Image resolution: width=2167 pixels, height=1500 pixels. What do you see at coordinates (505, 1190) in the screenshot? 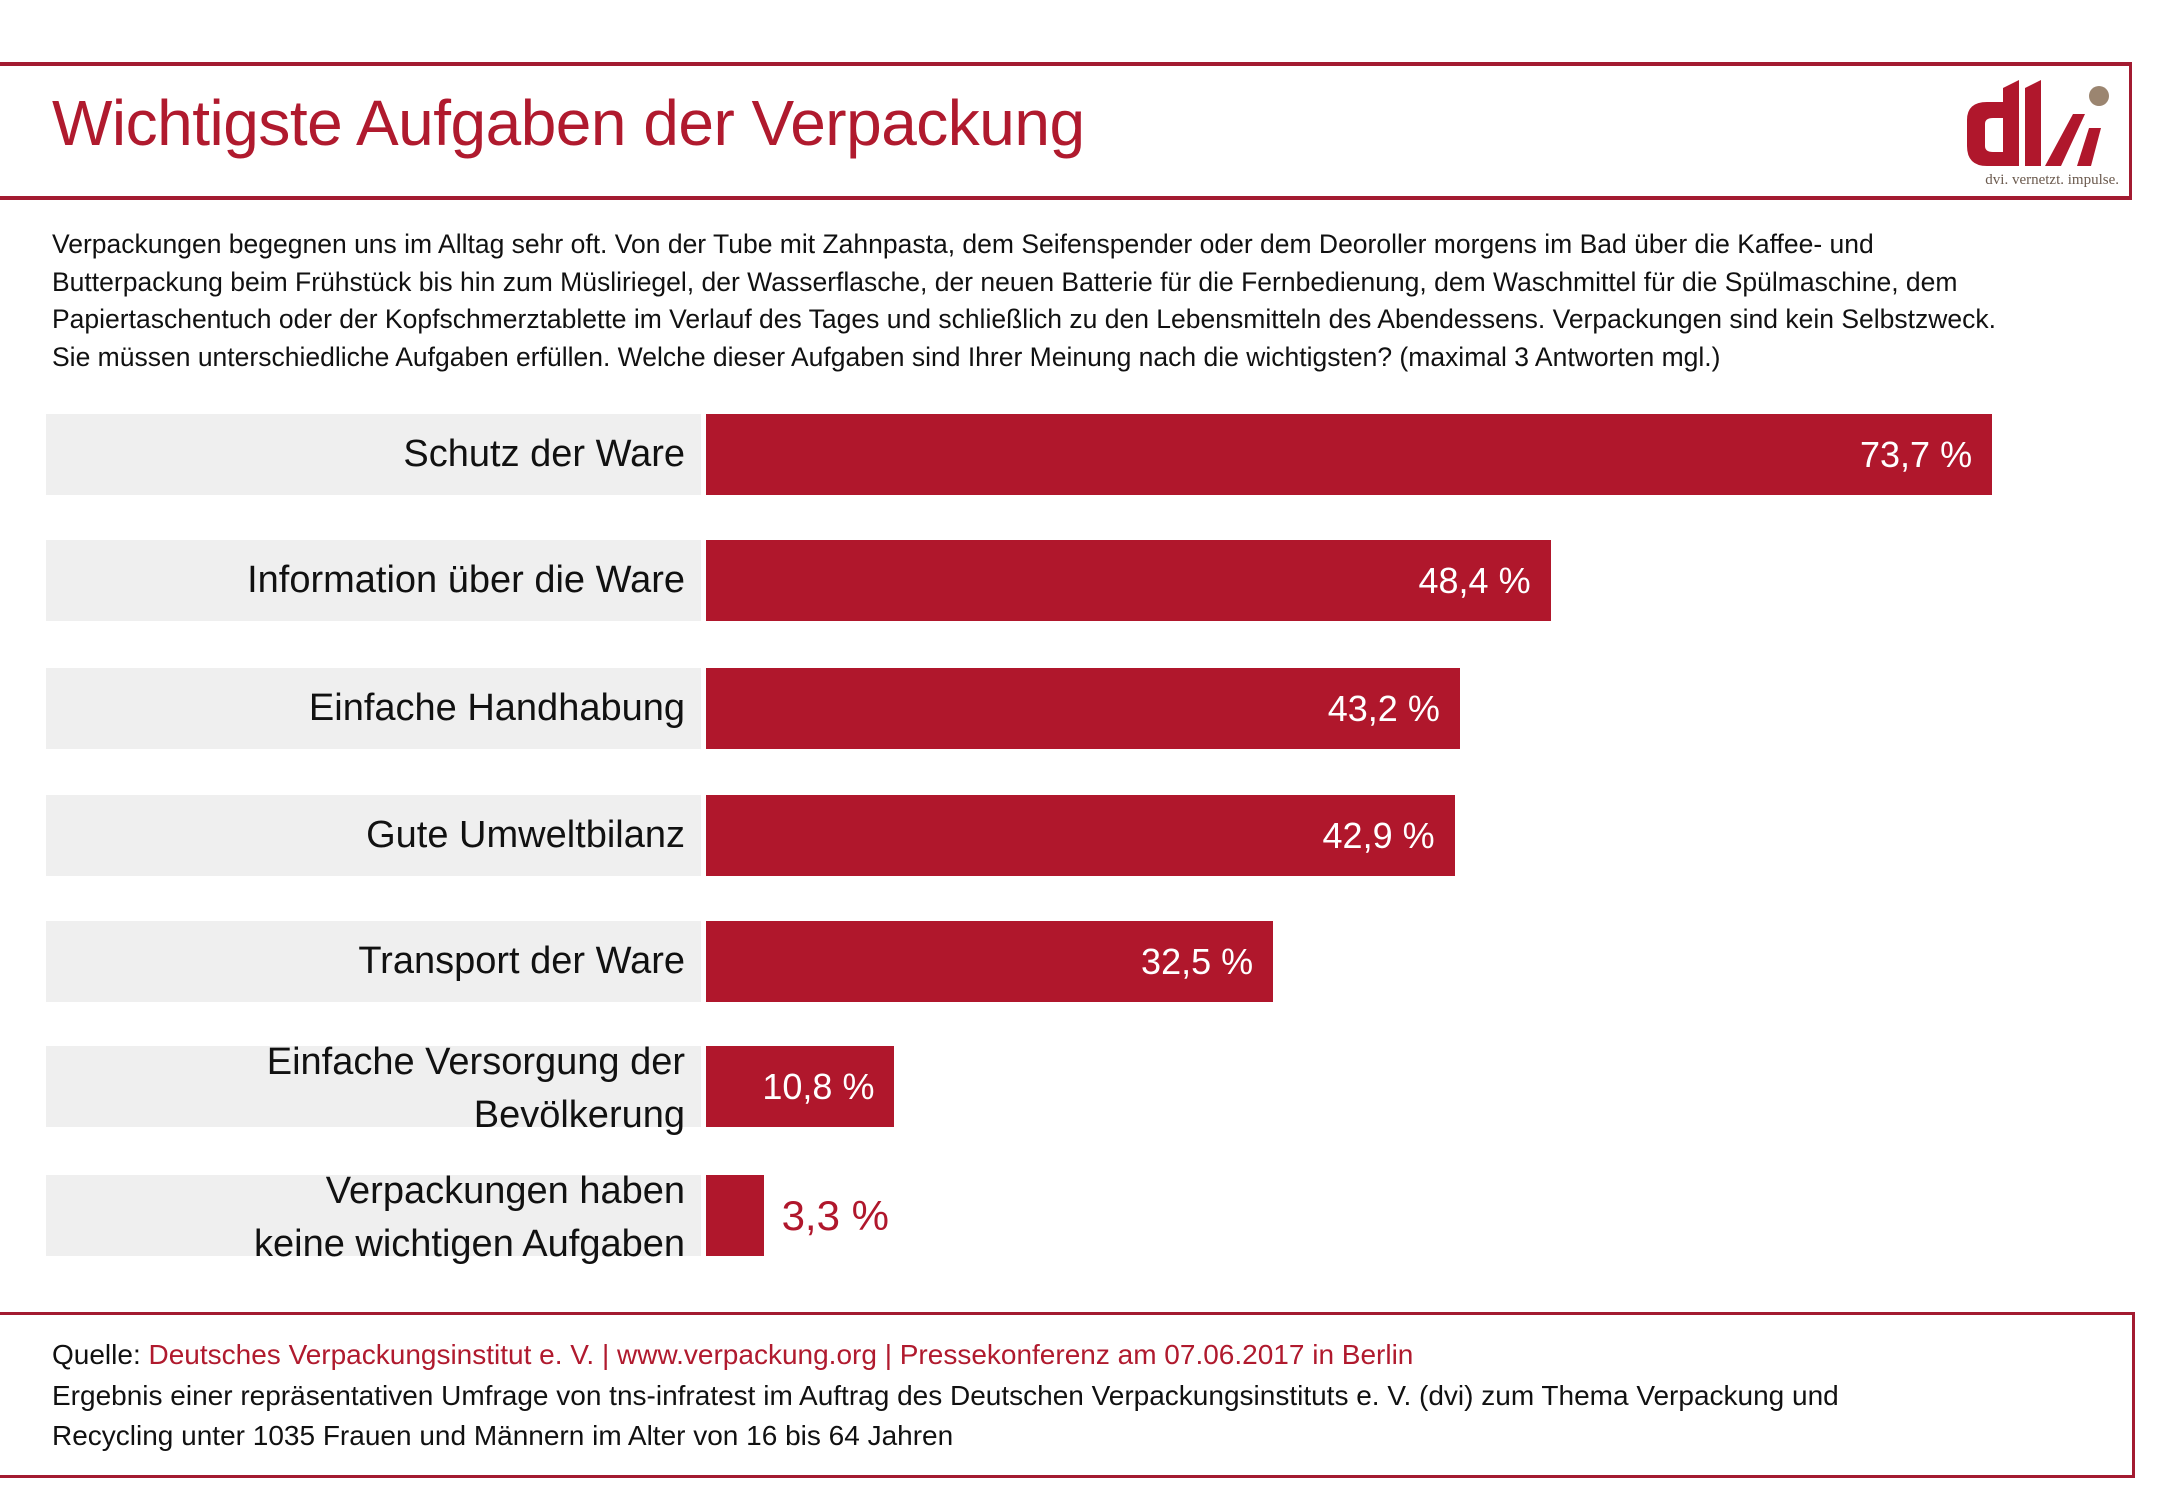
I see `category-label-line: Verpackungen haben` at bounding box center [505, 1190].